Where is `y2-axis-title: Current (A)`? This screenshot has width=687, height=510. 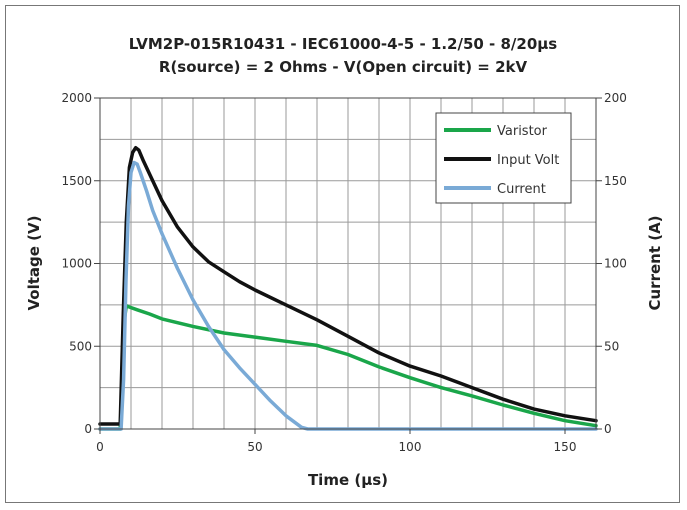
y2-axis-title: Current (A) is located at coordinates (655, 262).